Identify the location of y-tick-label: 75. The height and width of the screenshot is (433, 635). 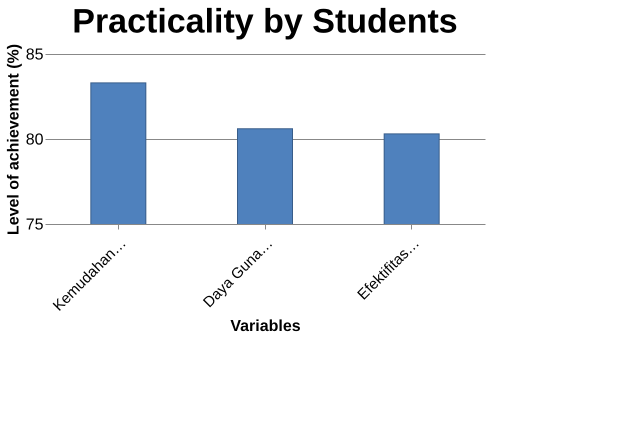
(35, 225).